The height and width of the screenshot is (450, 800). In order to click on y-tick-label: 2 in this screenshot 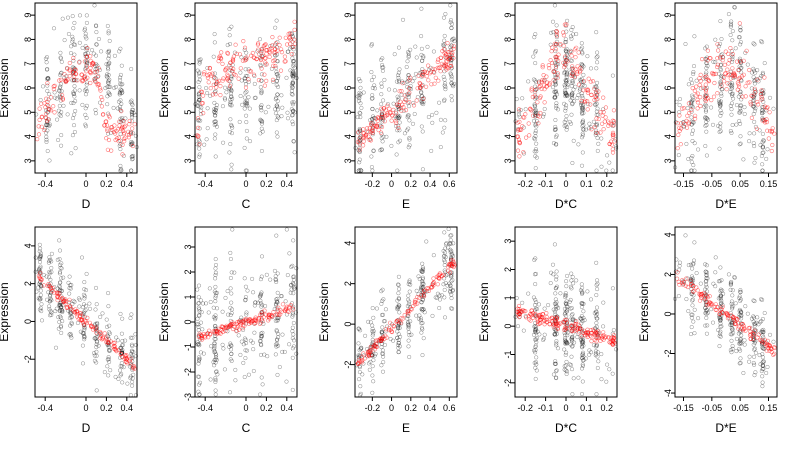, I will do `click(28, 283)`.